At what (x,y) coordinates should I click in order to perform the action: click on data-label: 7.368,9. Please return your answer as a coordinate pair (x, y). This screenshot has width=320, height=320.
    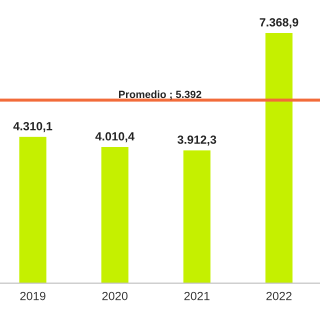
    Looking at the image, I should click on (279, 23).